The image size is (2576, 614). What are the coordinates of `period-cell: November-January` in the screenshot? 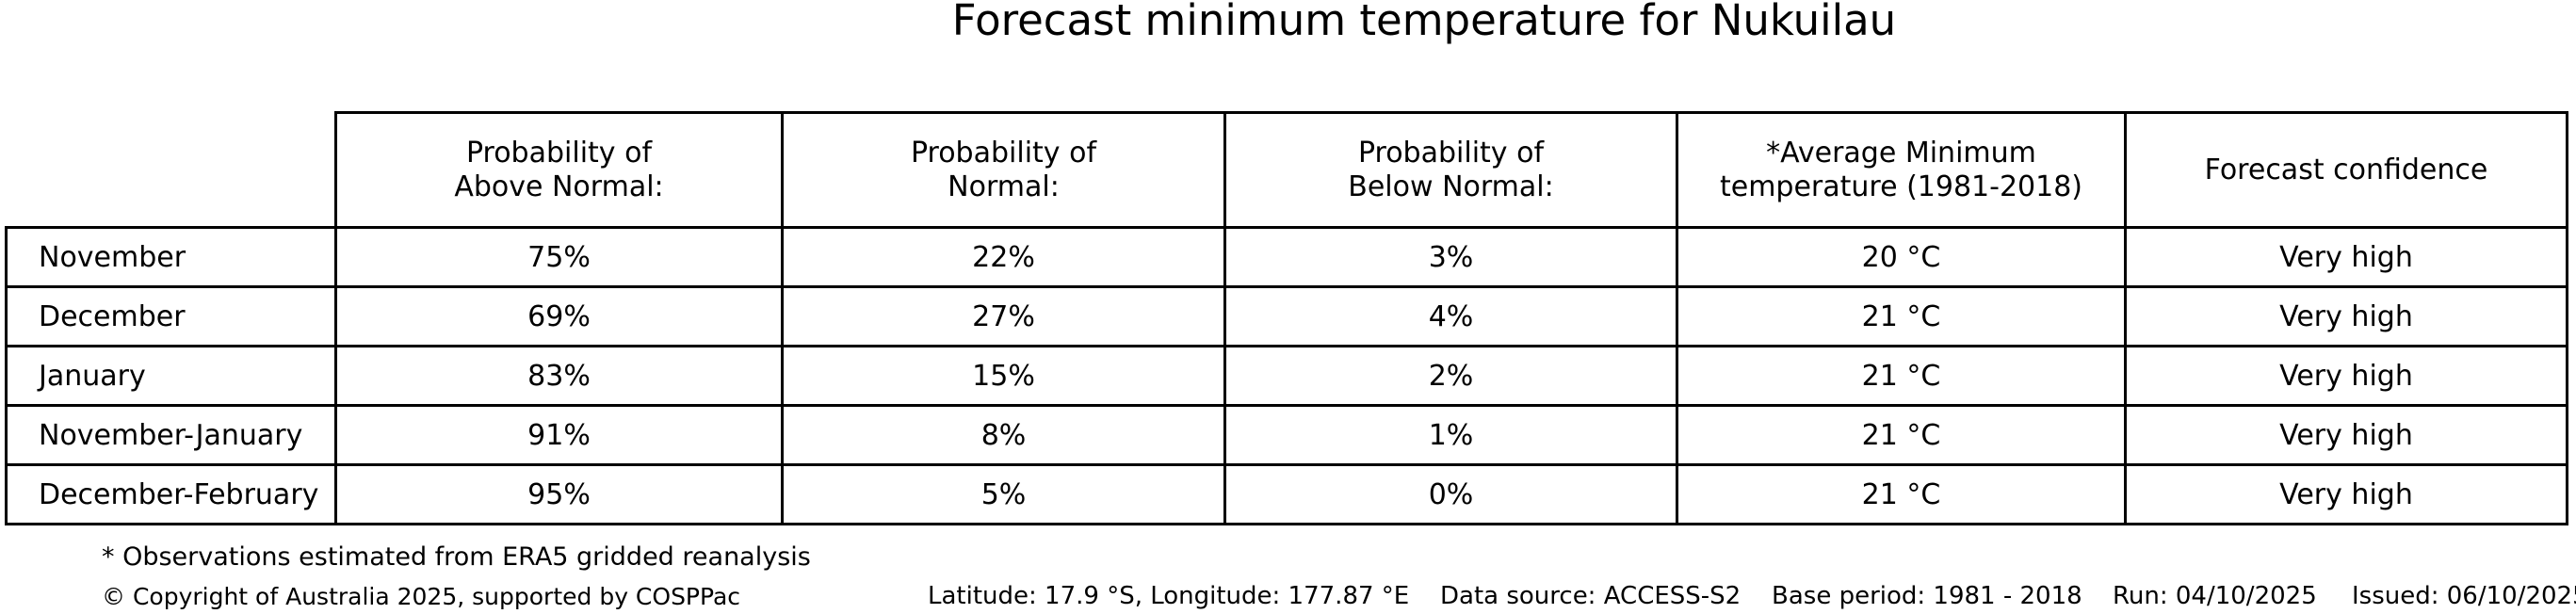 It's located at (171, 435).